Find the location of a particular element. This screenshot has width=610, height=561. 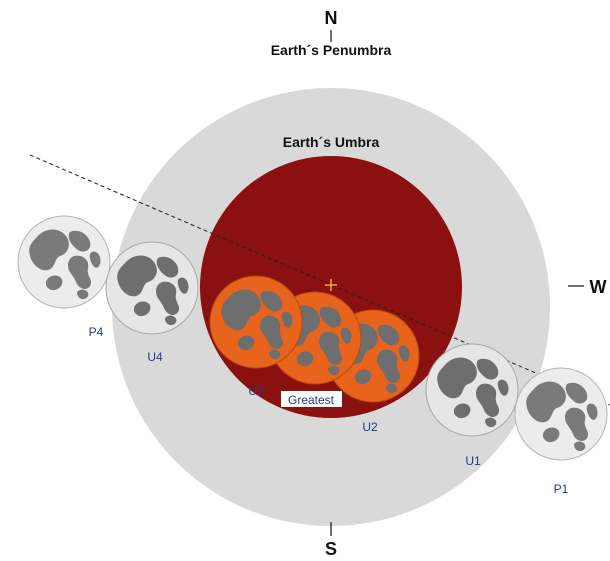

moon-u4 is located at coordinates (152, 288).